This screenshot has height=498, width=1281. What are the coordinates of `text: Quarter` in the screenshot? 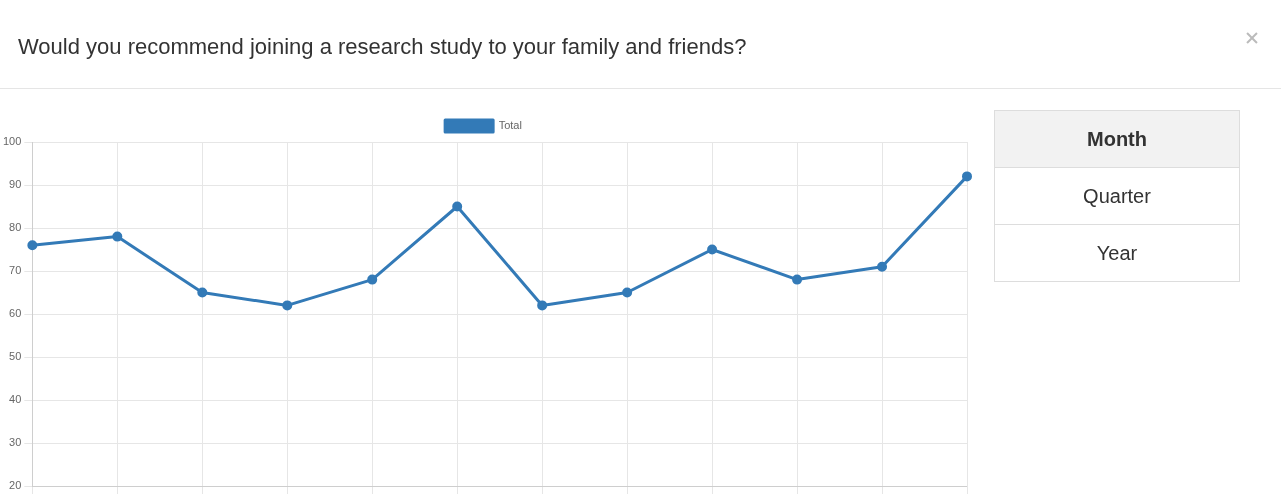 It's located at (1117, 196).